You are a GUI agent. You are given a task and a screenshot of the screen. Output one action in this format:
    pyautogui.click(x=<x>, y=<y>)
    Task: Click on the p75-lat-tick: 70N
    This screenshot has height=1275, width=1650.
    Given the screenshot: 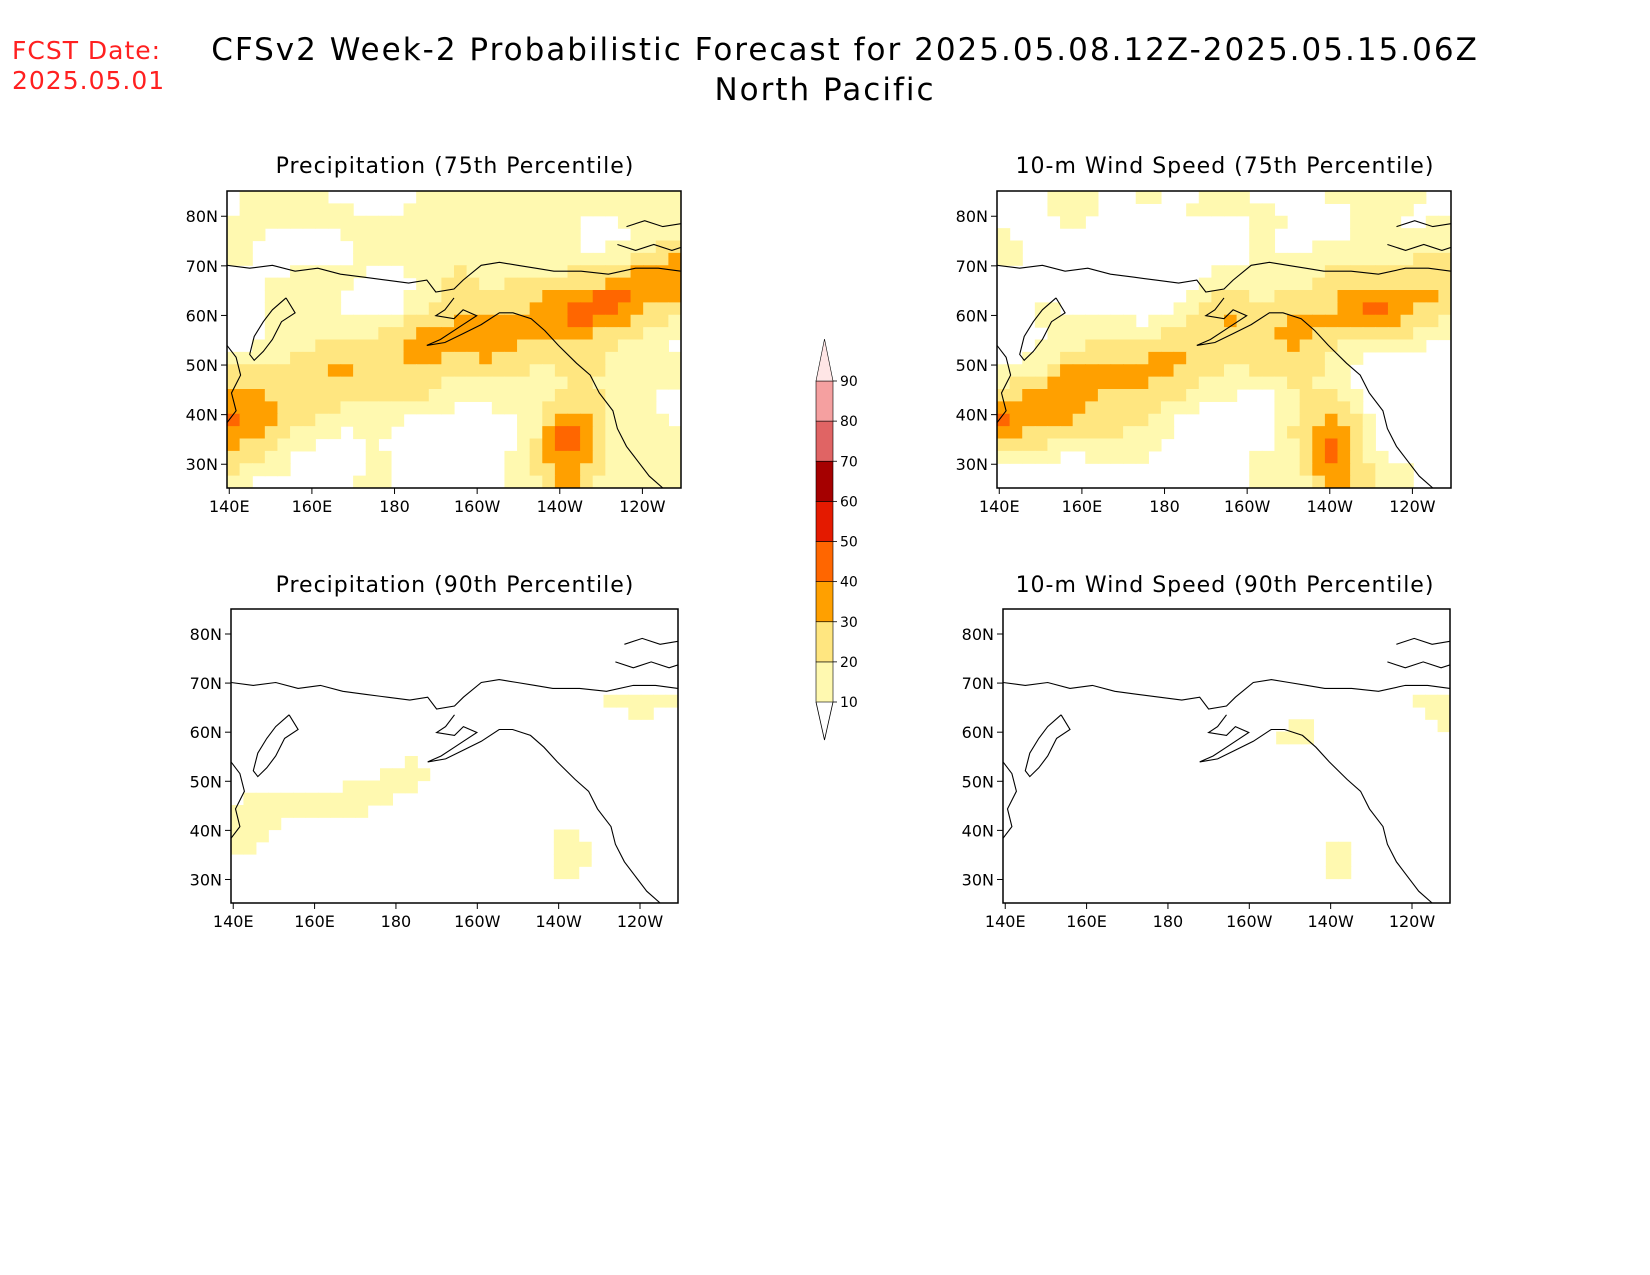 What is the action you would take?
    pyautogui.click(x=202, y=266)
    